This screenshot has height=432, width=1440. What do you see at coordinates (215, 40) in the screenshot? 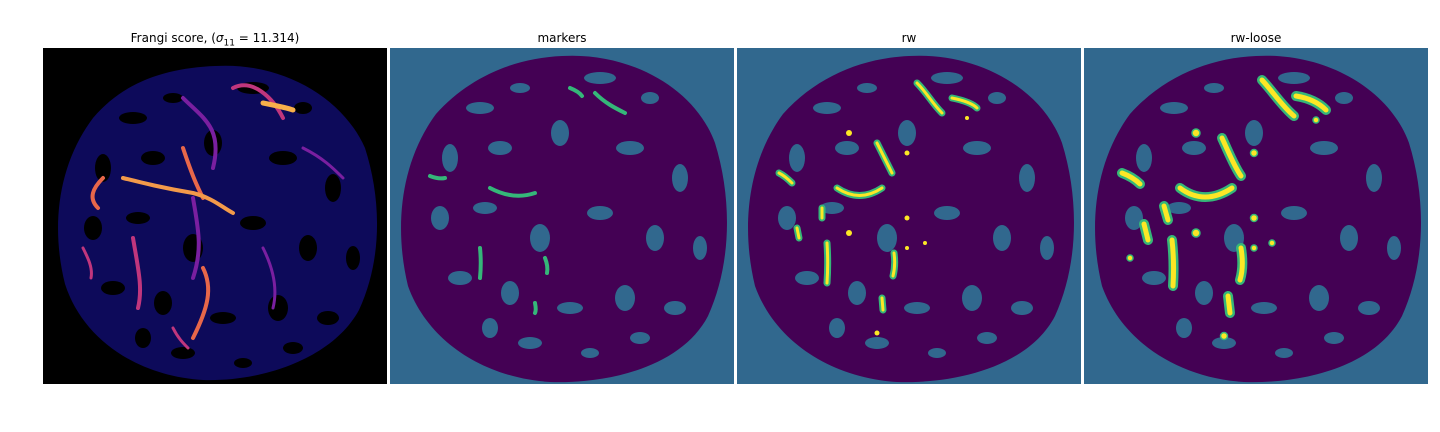
I see `panel-title-frangi: Frangi score, (σ11 = 11.314)` at bounding box center [215, 40].